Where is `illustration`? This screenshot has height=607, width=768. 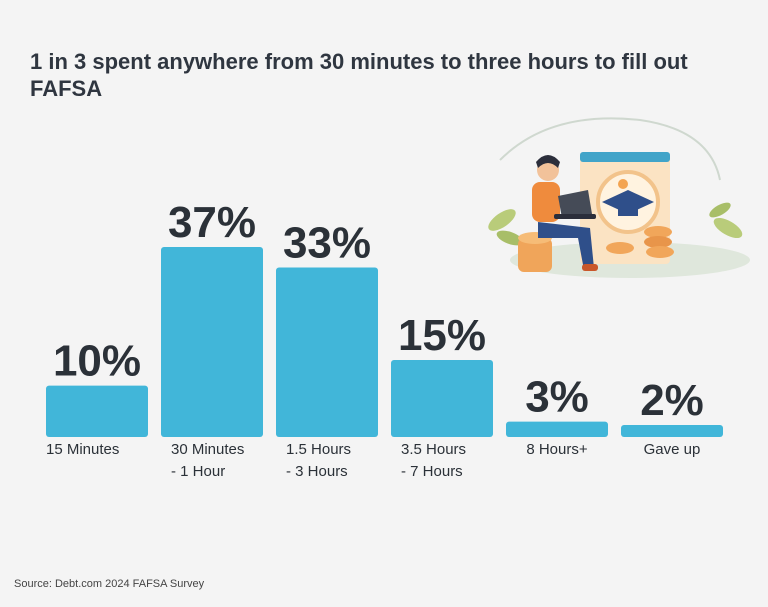 illustration is located at coordinates (617, 200).